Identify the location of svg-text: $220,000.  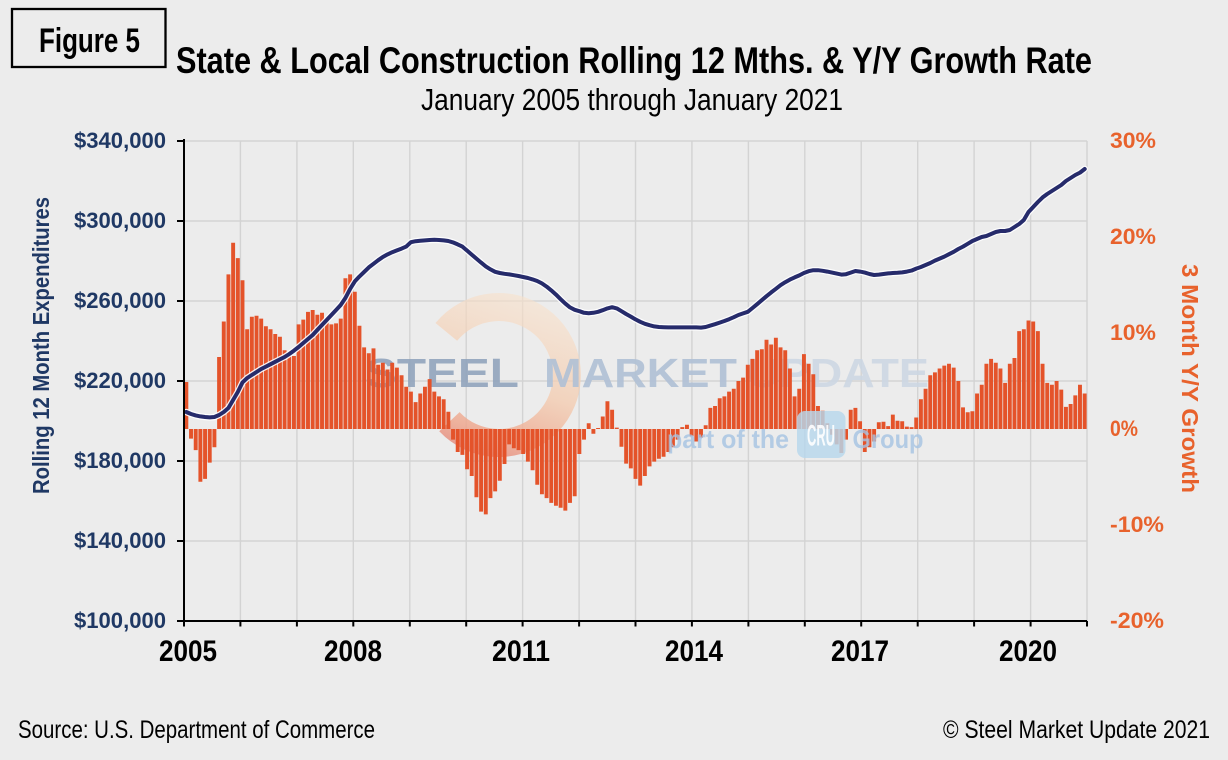
(120, 380).